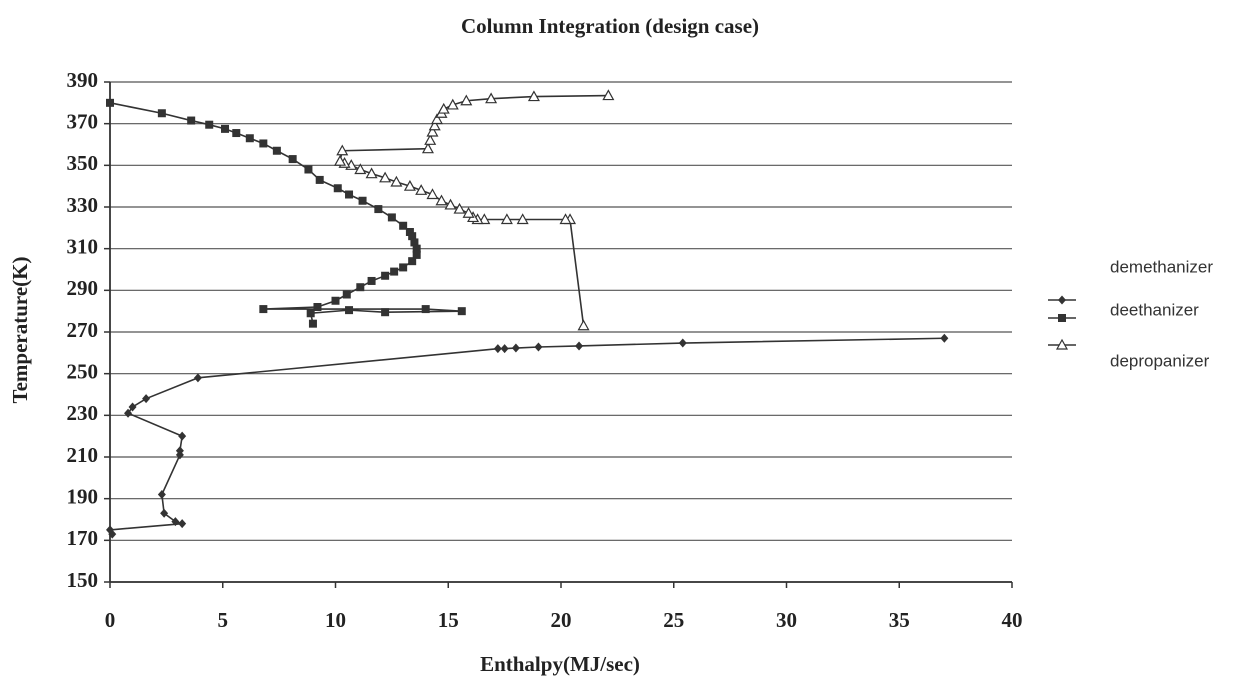 Image resolution: width=1254 pixels, height=684 pixels. I want to click on x-tick-label: 30, so click(786, 620).